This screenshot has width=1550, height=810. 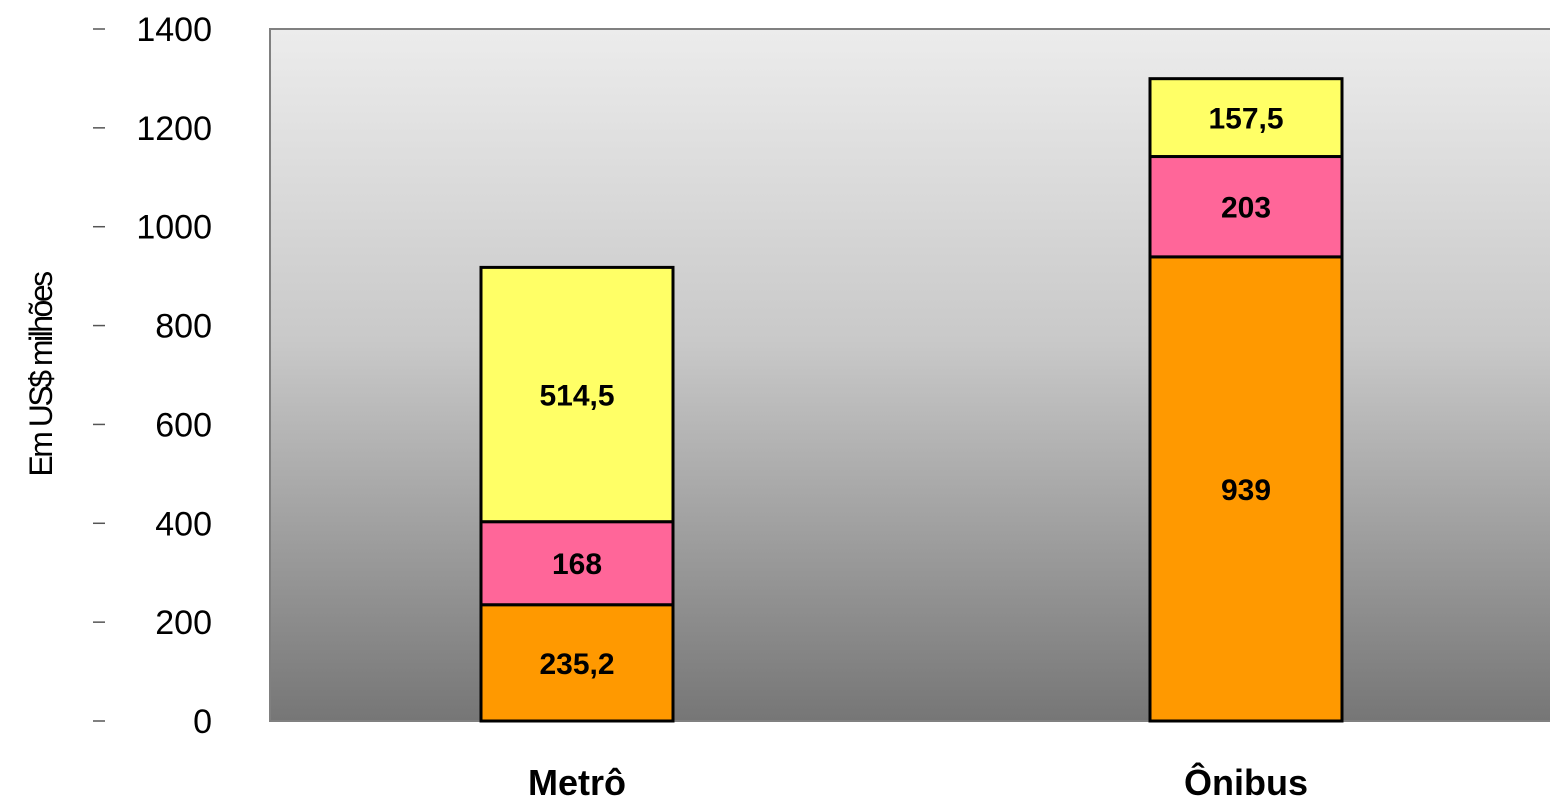 I want to click on data-label: 235,2, so click(x=576, y=664).